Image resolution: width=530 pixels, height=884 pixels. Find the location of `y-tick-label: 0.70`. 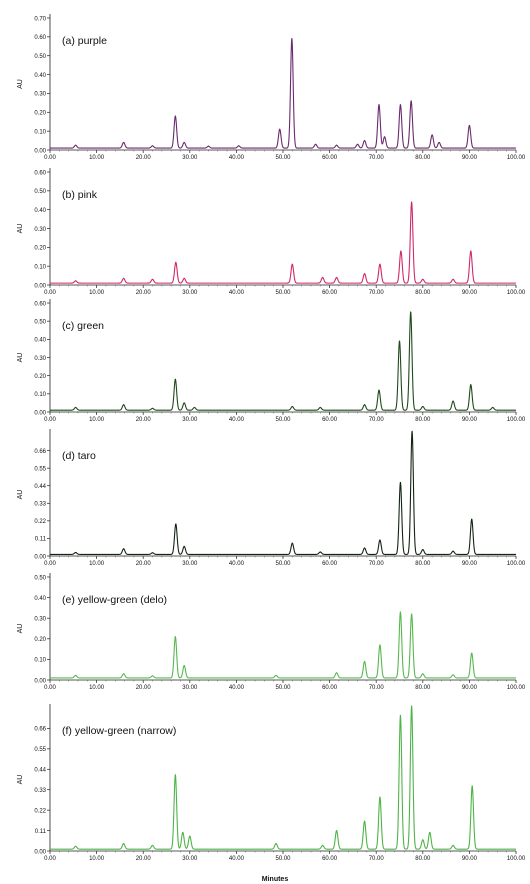

y-tick-label: 0.70 is located at coordinates (40, 19).